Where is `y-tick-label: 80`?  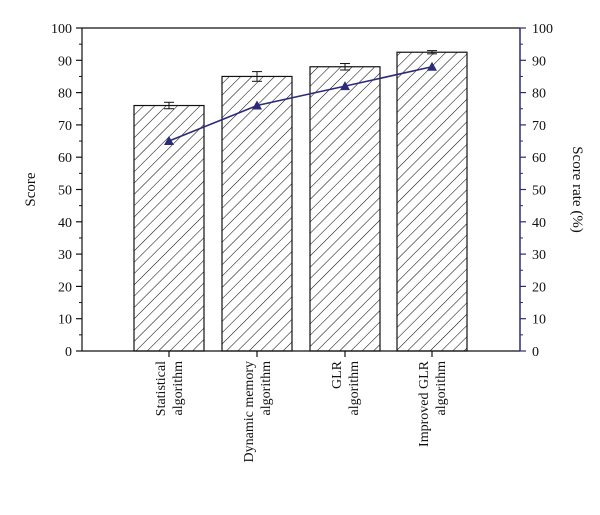 y-tick-label: 80 is located at coordinates (65, 94).